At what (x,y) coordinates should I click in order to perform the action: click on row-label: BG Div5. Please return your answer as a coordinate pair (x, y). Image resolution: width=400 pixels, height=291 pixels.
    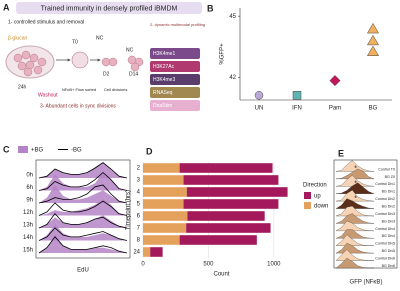
    Looking at the image, I should click on (388, 251).